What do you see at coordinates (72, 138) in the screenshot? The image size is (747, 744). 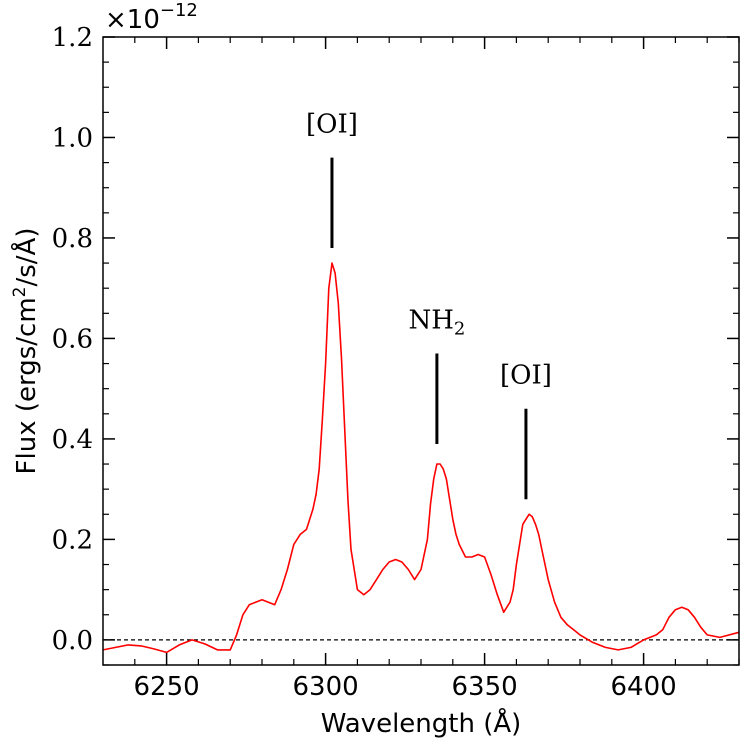 I see `y-tick-label: 1.0` at bounding box center [72, 138].